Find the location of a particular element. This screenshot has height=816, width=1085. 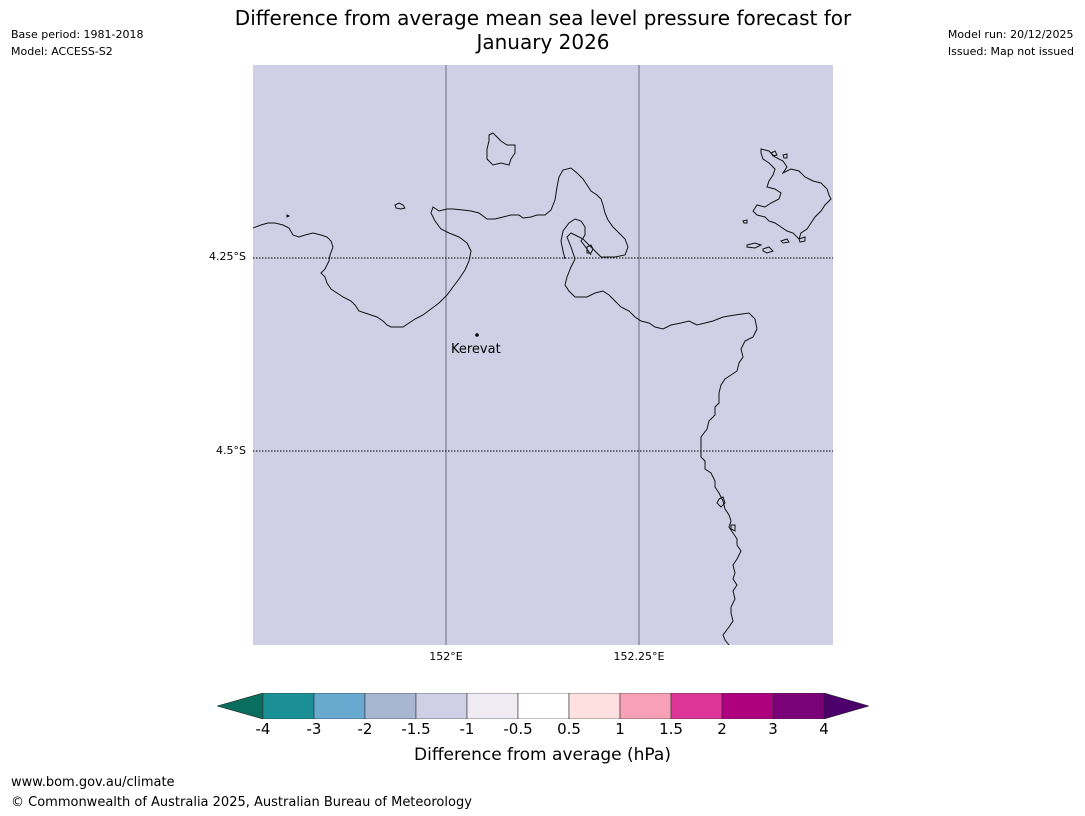

colorbar-tick-label: 2 is located at coordinates (722, 729).